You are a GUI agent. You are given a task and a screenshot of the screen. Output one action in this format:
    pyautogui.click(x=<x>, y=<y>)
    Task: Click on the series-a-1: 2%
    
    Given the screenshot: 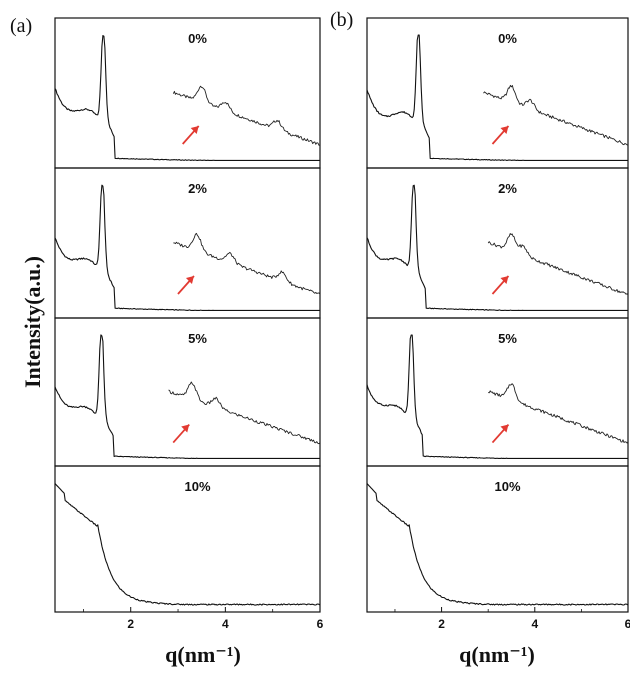 What is the action you would take?
    pyautogui.click(x=187, y=243)
    